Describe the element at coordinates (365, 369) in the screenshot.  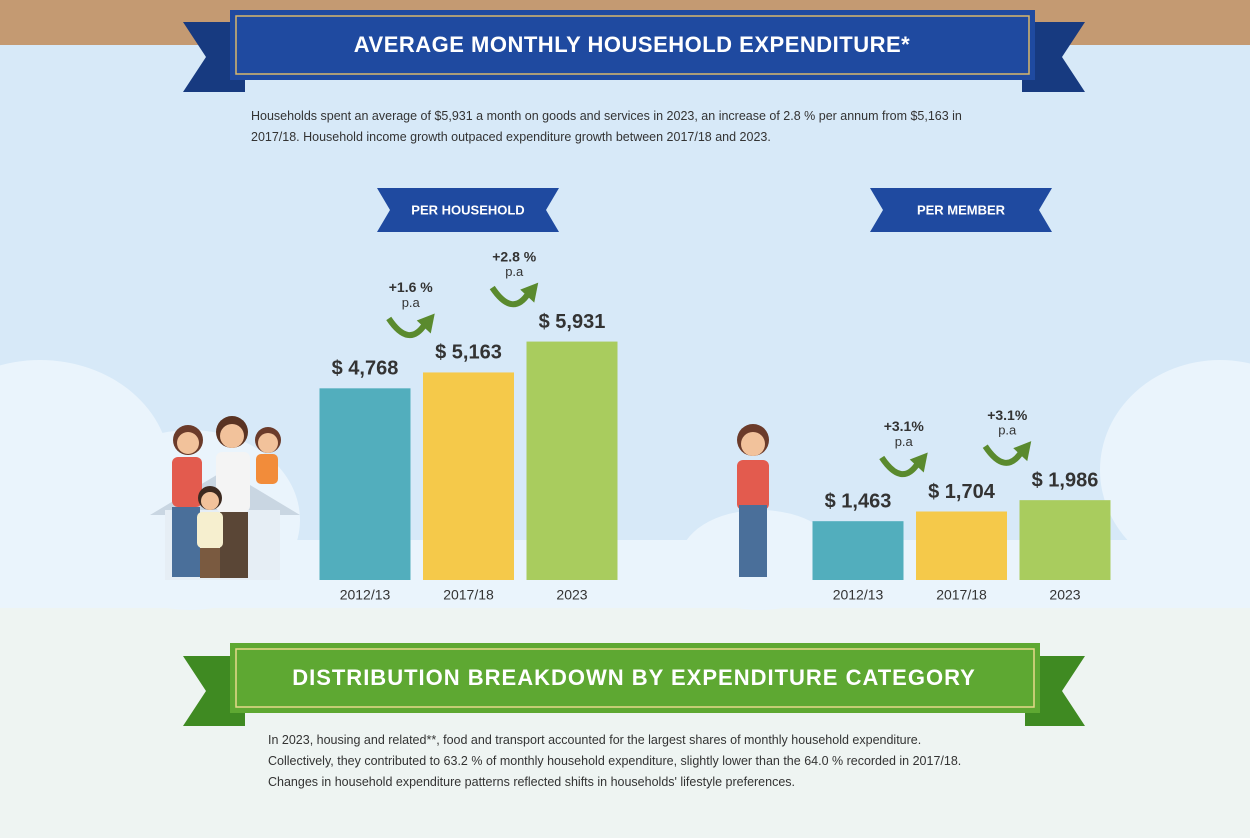
I see `value-label: $ 4,768` at that location.